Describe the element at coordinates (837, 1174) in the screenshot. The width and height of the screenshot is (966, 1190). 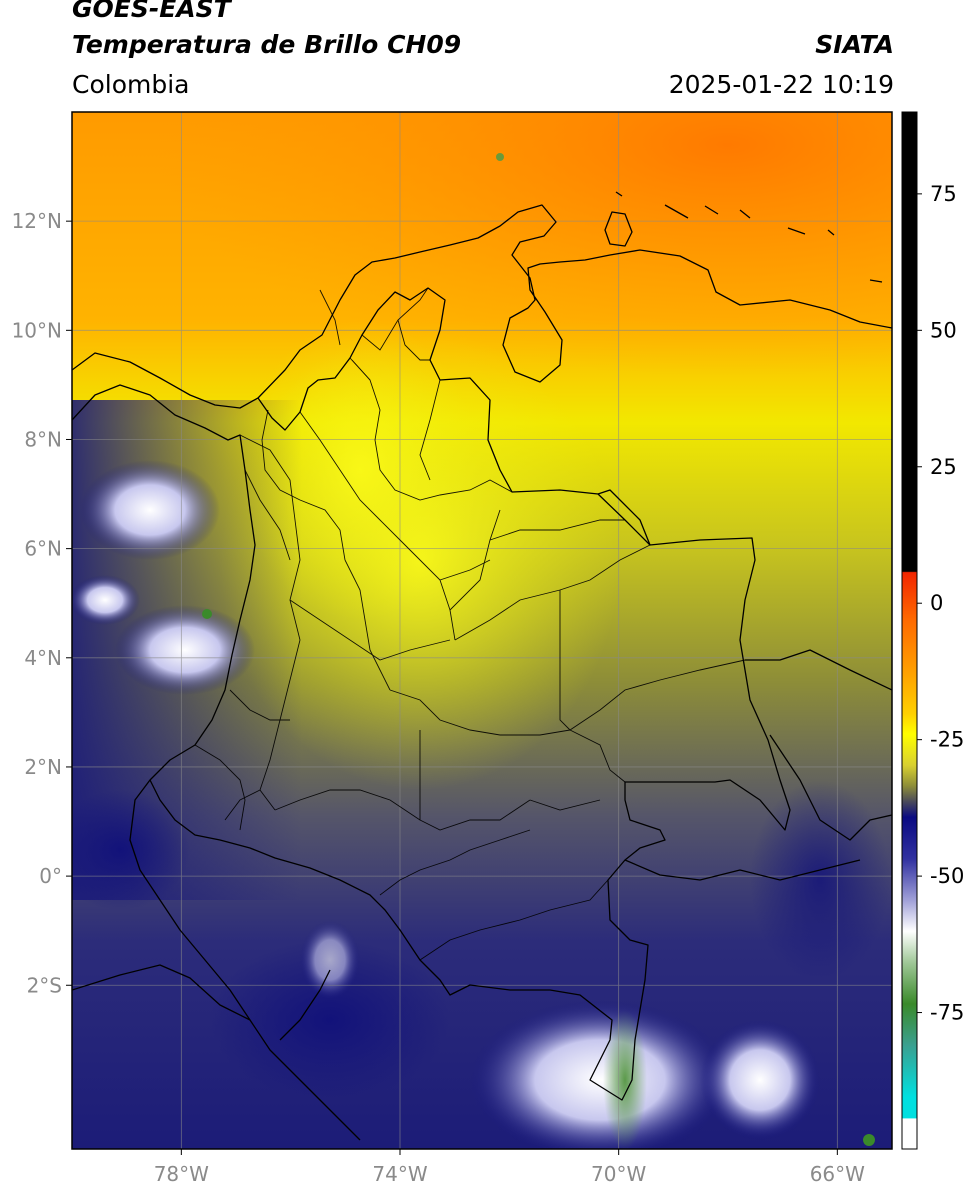
I see `lon-tick-label: 66°W` at that location.